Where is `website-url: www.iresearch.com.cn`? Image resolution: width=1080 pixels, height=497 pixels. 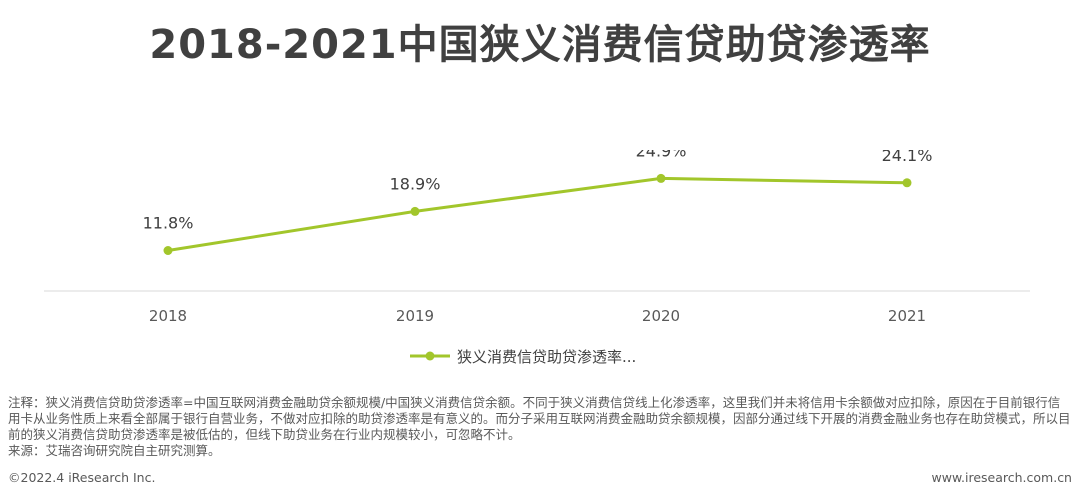 website-url: www.iresearch.com.cn is located at coordinates (1002, 477).